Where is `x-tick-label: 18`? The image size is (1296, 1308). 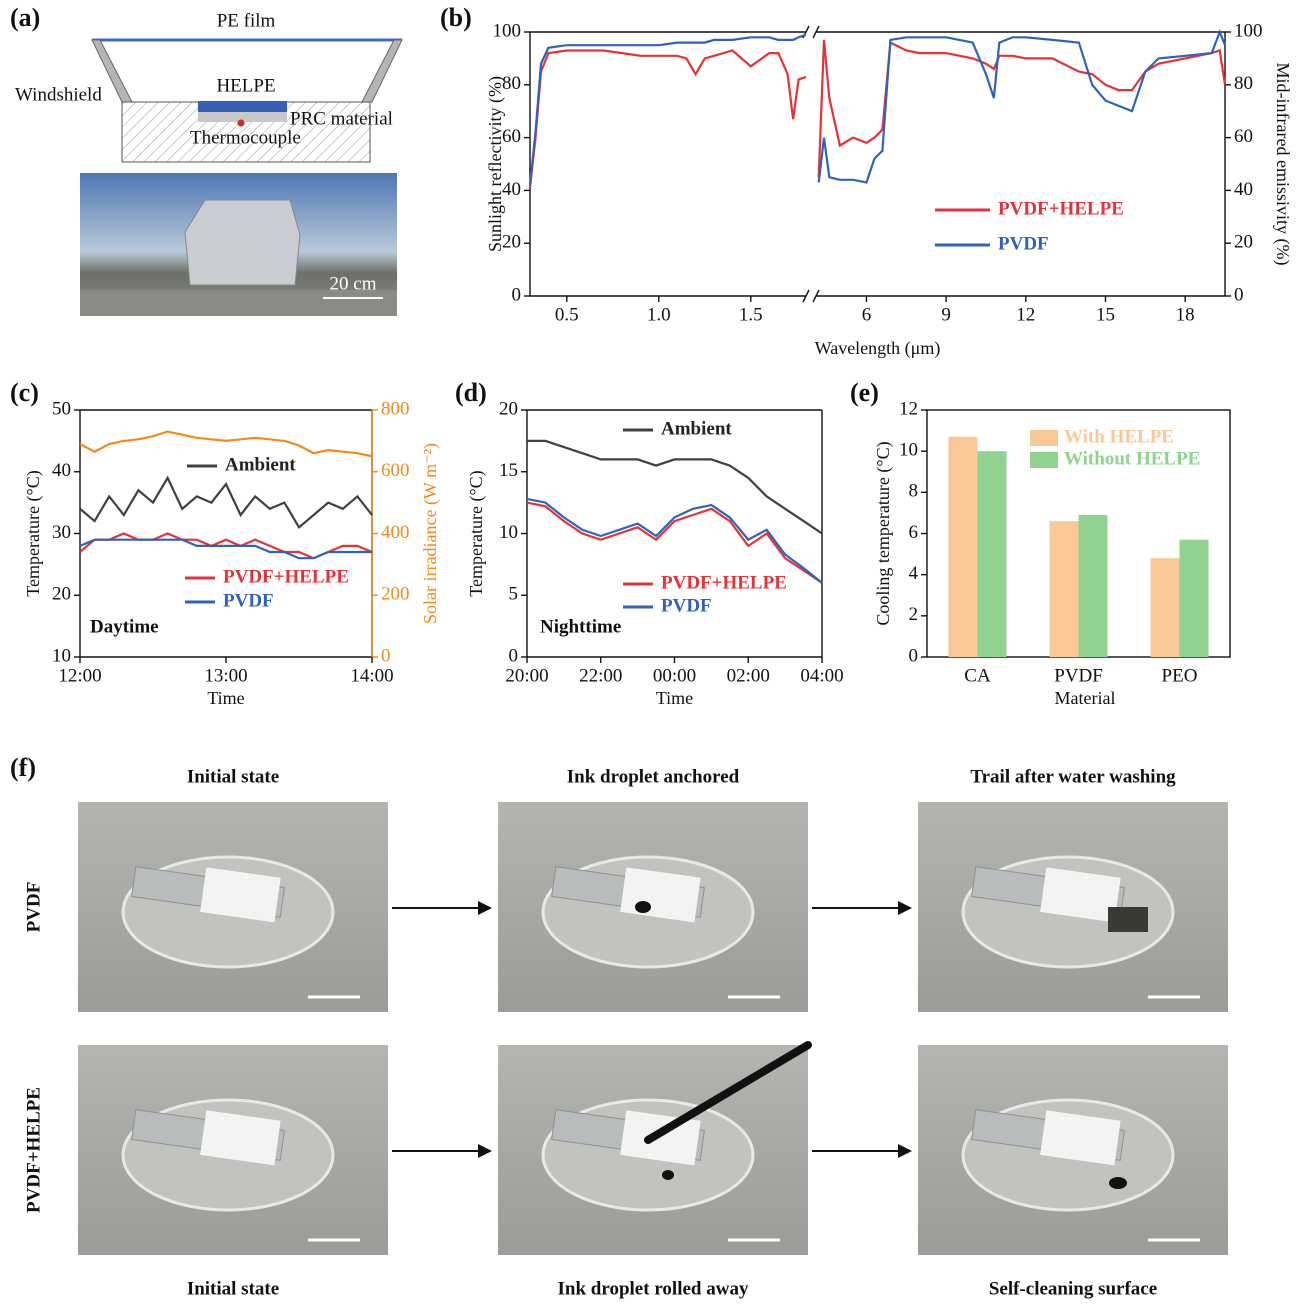
x-tick-label: 18 is located at coordinates (1185, 314).